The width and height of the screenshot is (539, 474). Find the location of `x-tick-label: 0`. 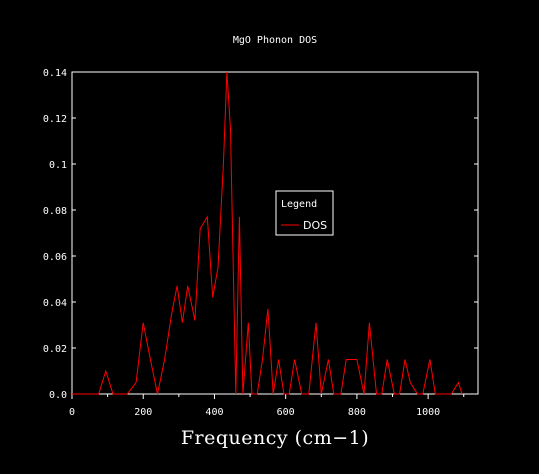

x-tick-label: 0 is located at coordinates (72, 412).